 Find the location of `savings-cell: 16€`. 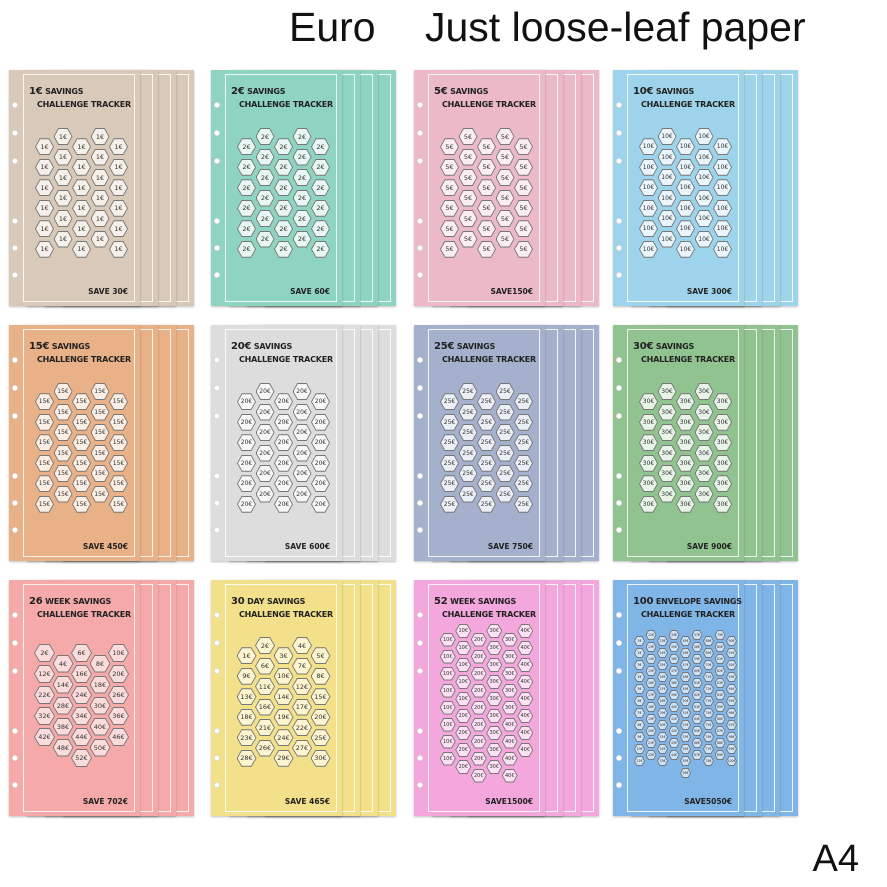

savings-cell: 16€ is located at coordinates (81, 674).